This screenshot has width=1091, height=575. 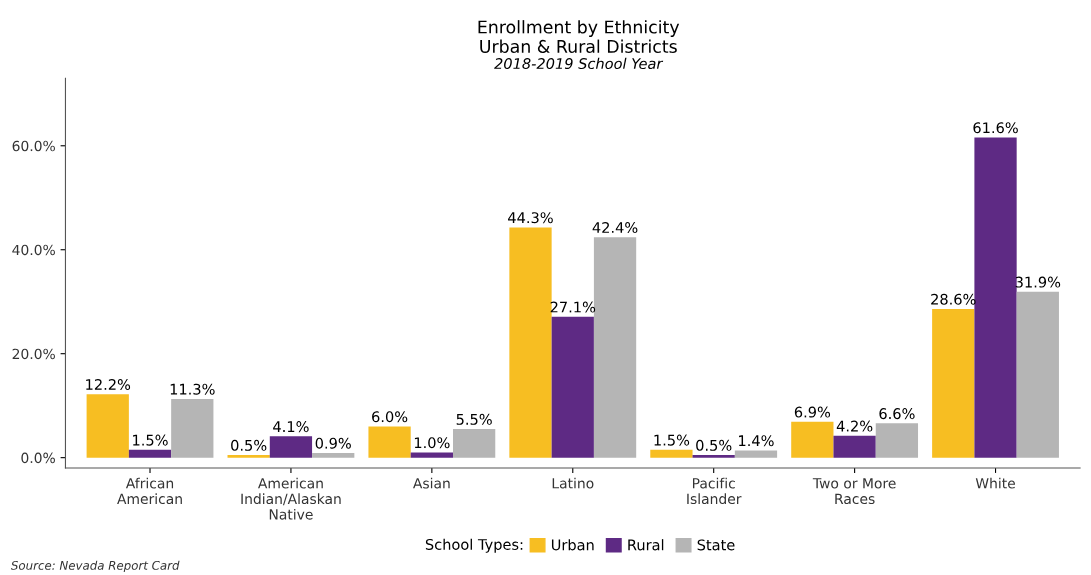 What do you see at coordinates (192, 389) in the screenshot?
I see `data-label: 11.3%` at bounding box center [192, 389].